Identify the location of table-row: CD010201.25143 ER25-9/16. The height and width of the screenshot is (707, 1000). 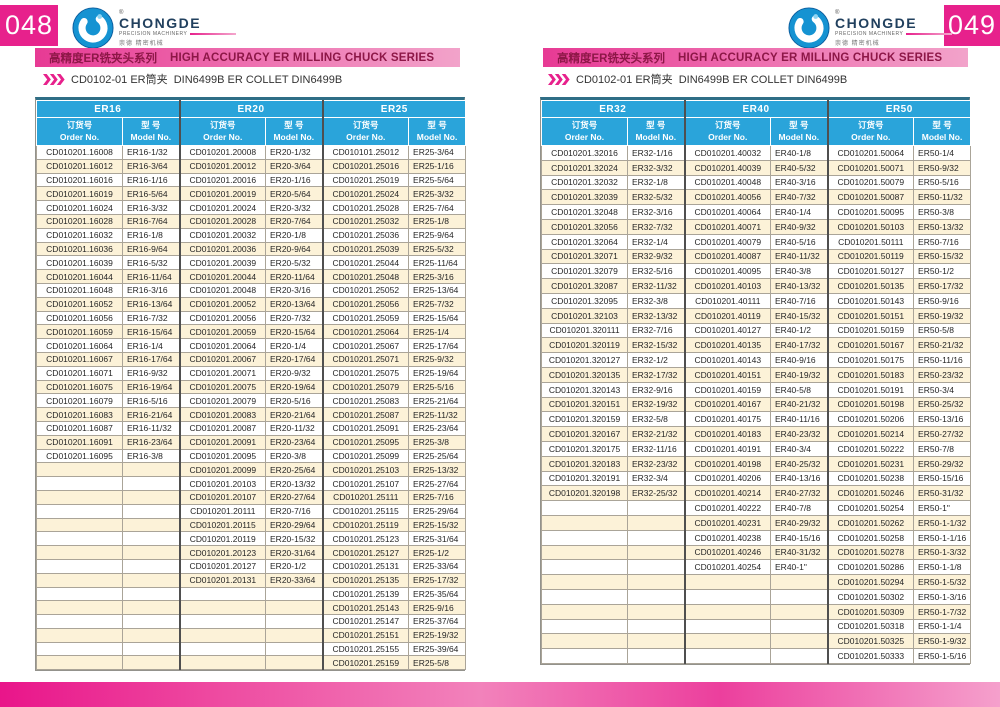
(251, 608).